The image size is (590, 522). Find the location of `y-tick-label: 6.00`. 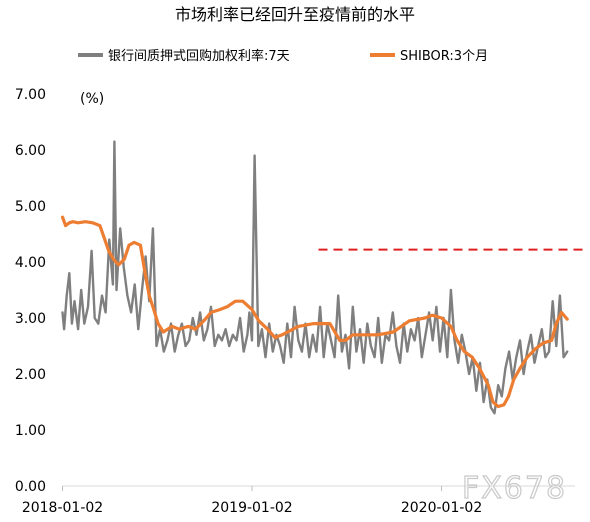

y-tick-label: 6.00 is located at coordinates (30, 151).